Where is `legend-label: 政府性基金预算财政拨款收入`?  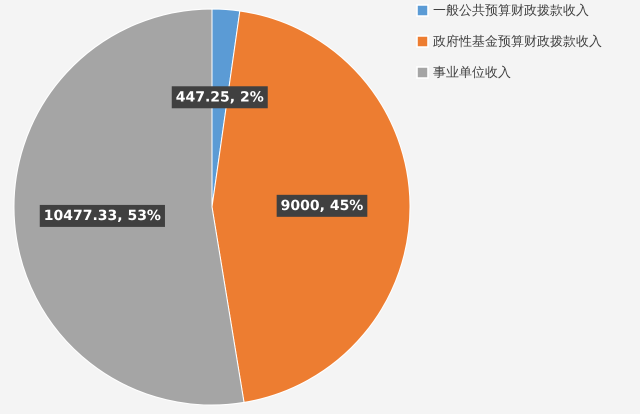 legend-label: 政府性基金预算财政拨款收入 is located at coordinates (517, 42).